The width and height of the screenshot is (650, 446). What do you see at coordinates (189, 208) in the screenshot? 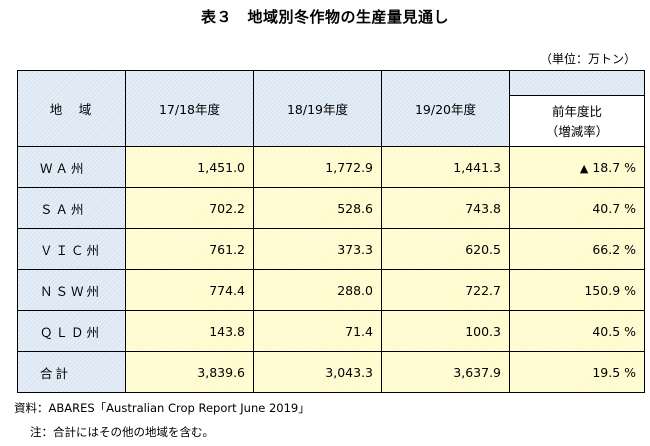
I see `cell-v1: 702.2` at bounding box center [189, 208].